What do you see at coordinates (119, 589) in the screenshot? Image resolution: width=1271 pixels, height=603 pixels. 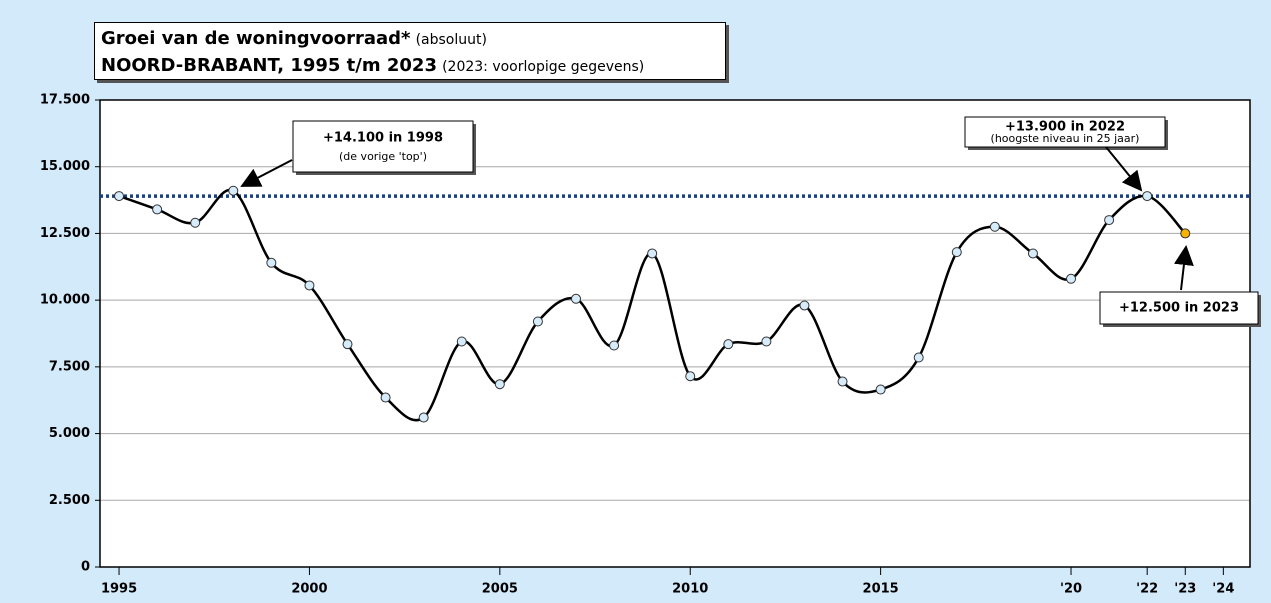 I see `x-tick-label: 1995` at bounding box center [119, 589].